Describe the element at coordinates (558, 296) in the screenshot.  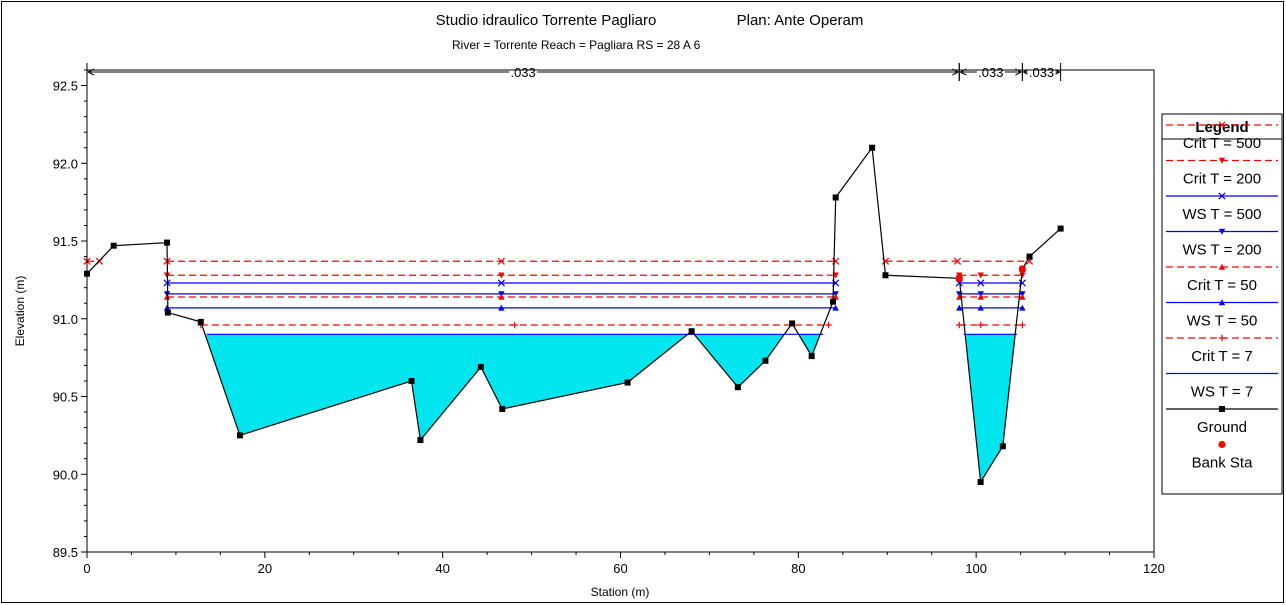
I see `water-surface-group` at that location.